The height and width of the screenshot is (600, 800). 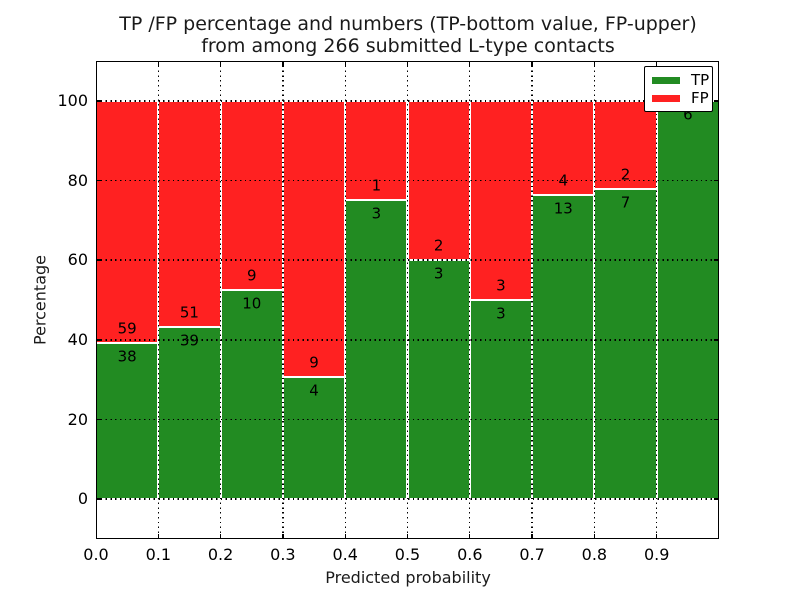 I want to click on fp-count-label: 59, so click(x=127, y=328).